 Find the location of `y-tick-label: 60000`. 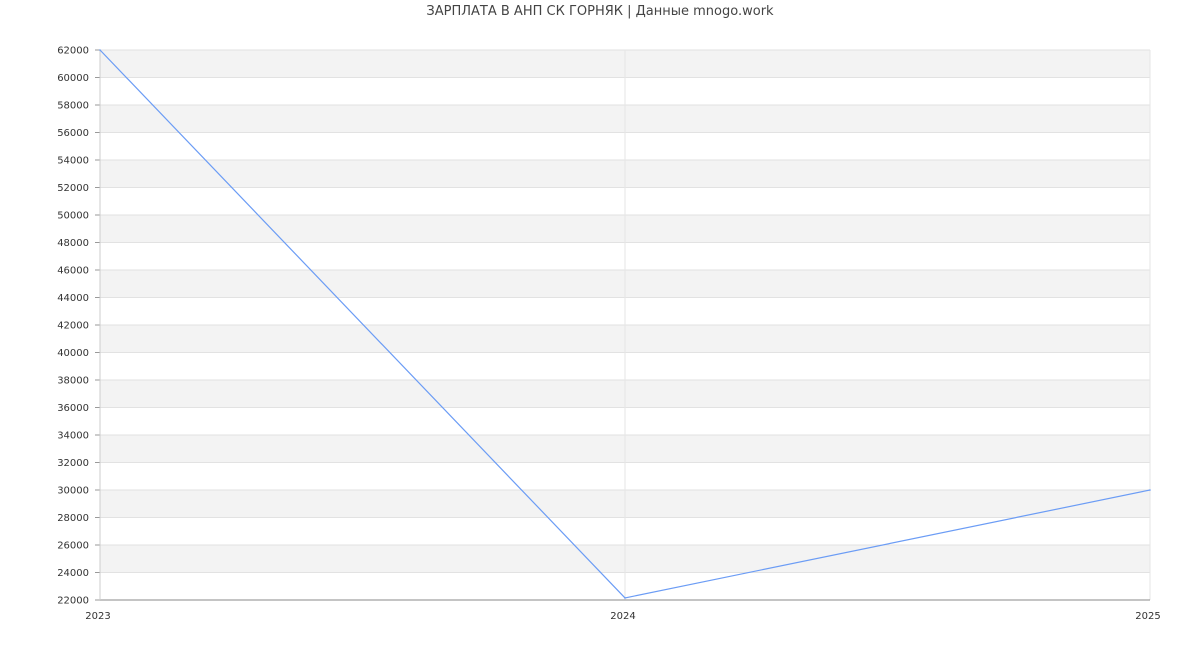

y-tick-label: 60000 is located at coordinates (73, 78).